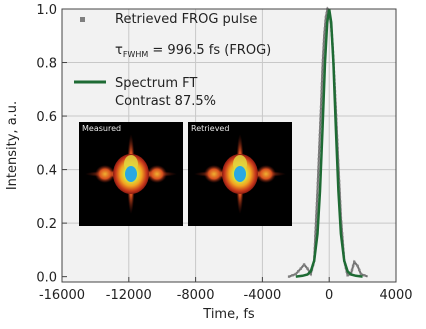 This screenshot has height=329, width=426. What do you see at coordinates (196, 295) in the screenshot?
I see `x-tick-label: -8000` at bounding box center [196, 295].